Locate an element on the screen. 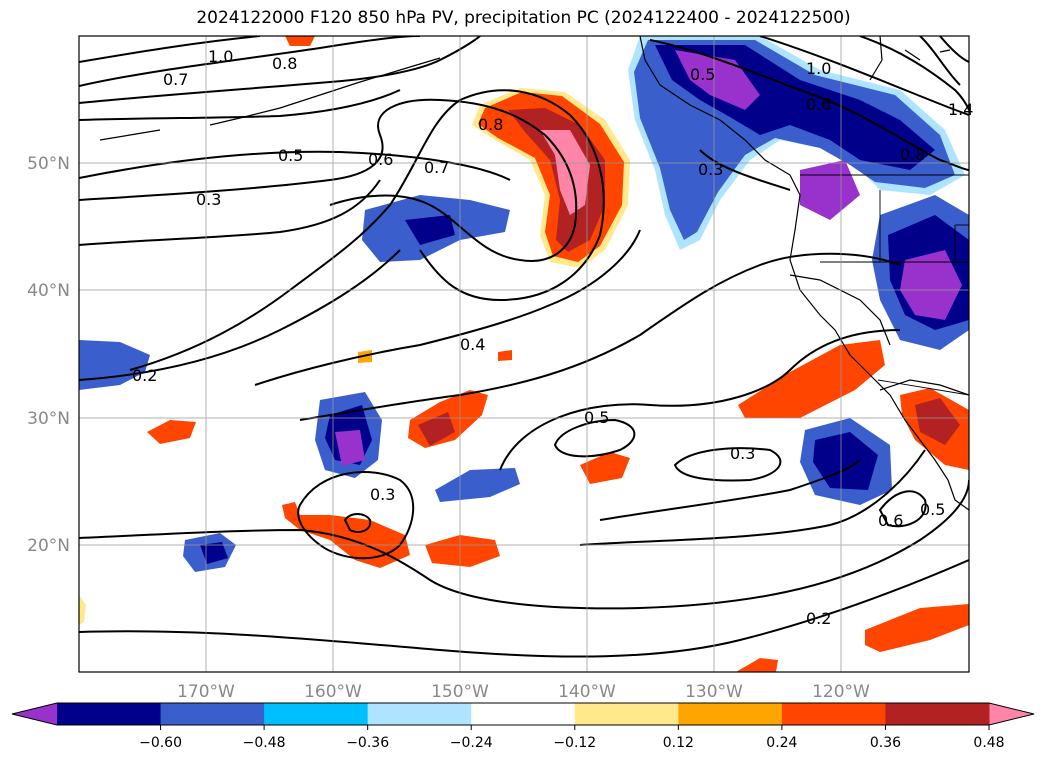 The height and width of the screenshot is (765, 1047). contour-label: 0.4 is located at coordinates (472, 344).